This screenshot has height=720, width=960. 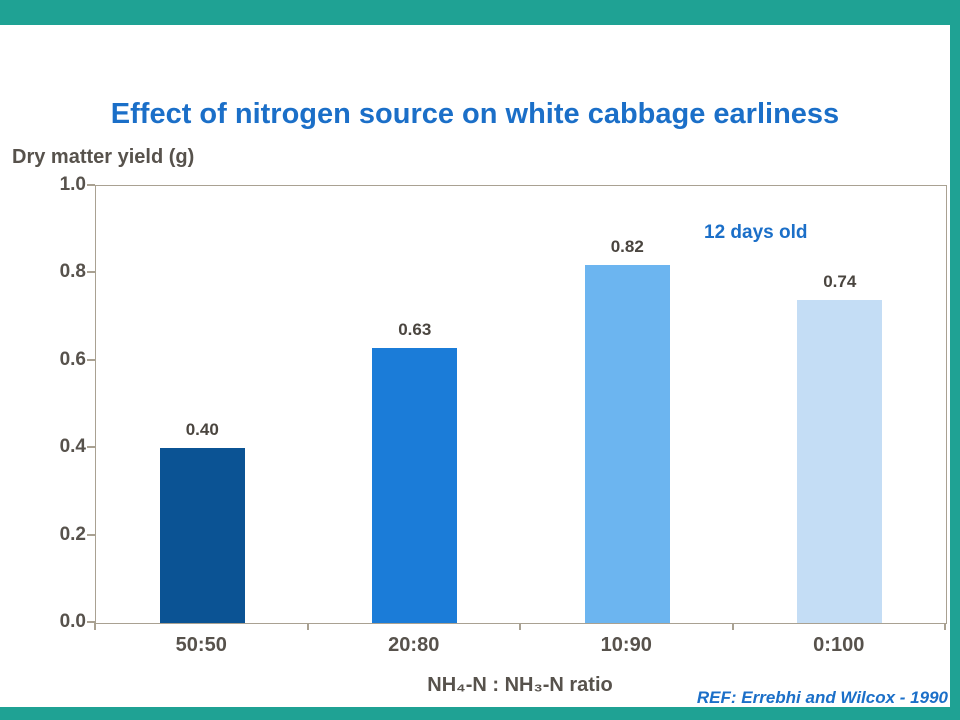 What do you see at coordinates (839, 645) in the screenshot?
I see `x-tick-label: 0:100` at bounding box center [839, 645].